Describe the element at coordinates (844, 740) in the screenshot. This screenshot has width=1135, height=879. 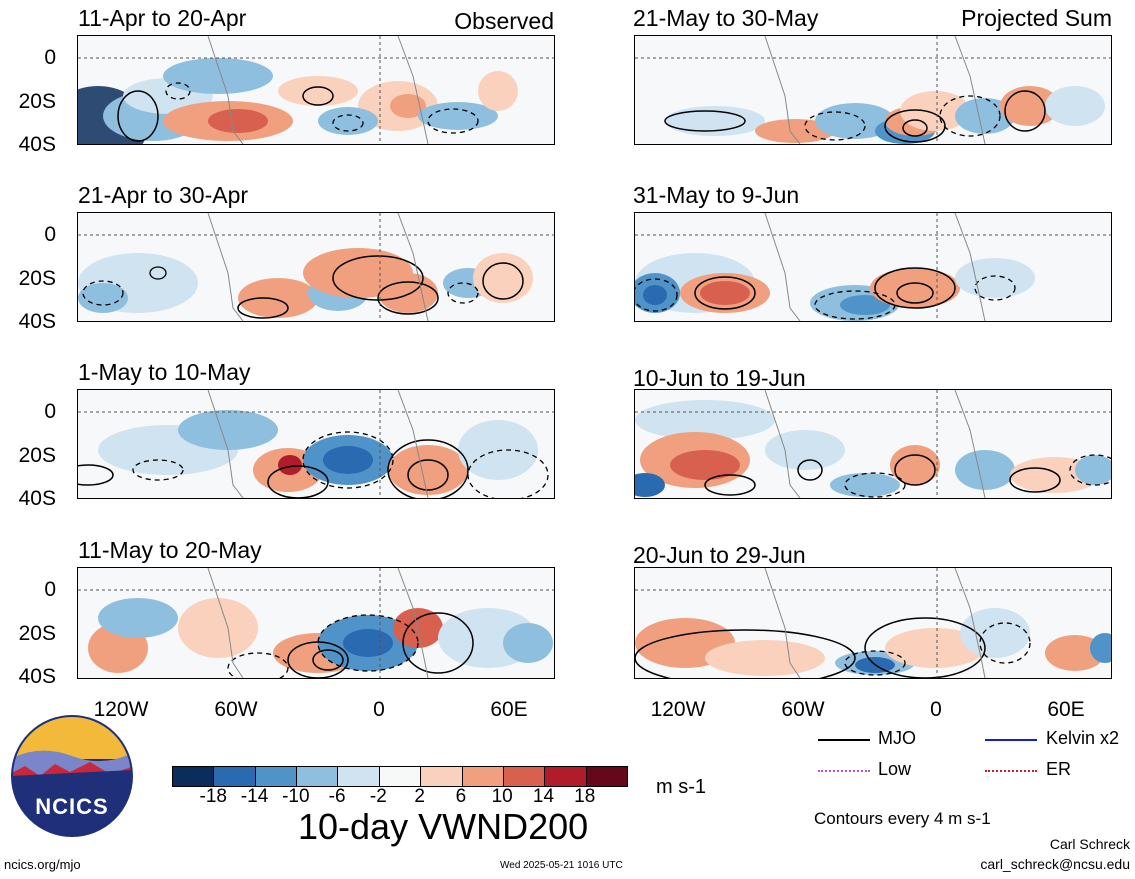
I see `legend-line-mjo` at that location.